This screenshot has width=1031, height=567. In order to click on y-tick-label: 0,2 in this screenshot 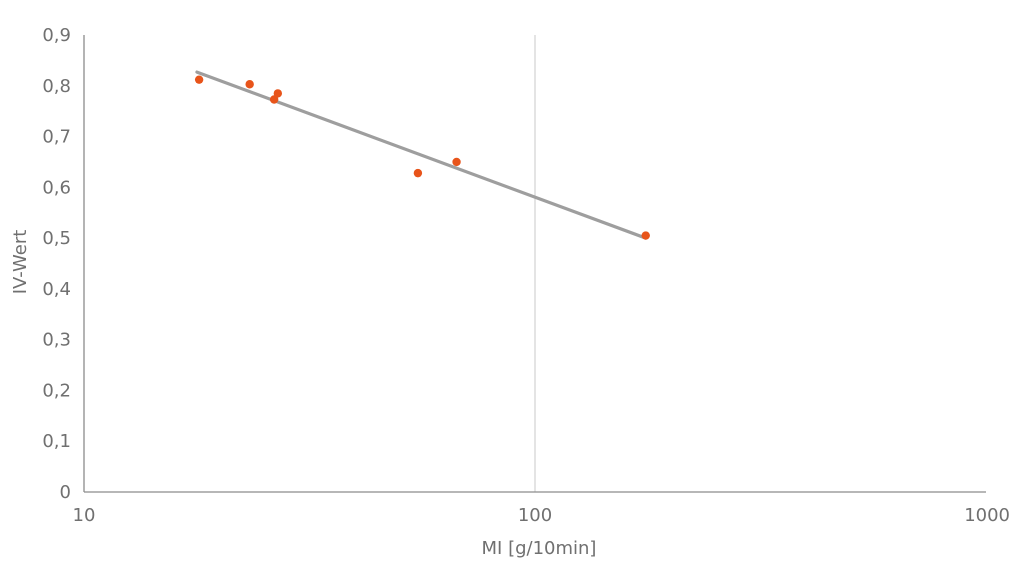, I will do `click(56, 390)`.